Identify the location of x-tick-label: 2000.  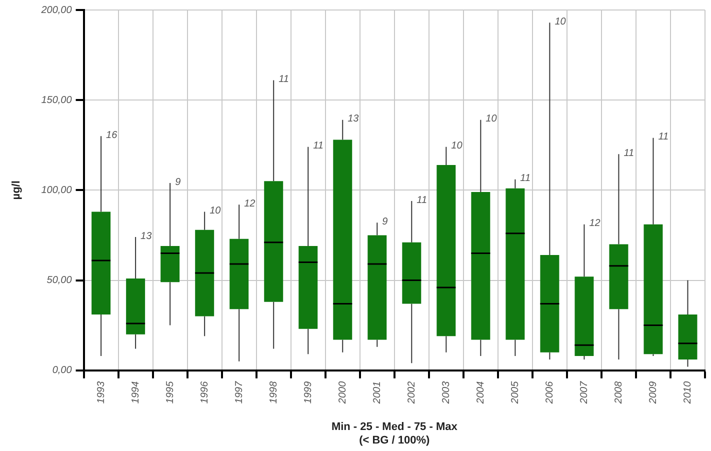
(342, 392).